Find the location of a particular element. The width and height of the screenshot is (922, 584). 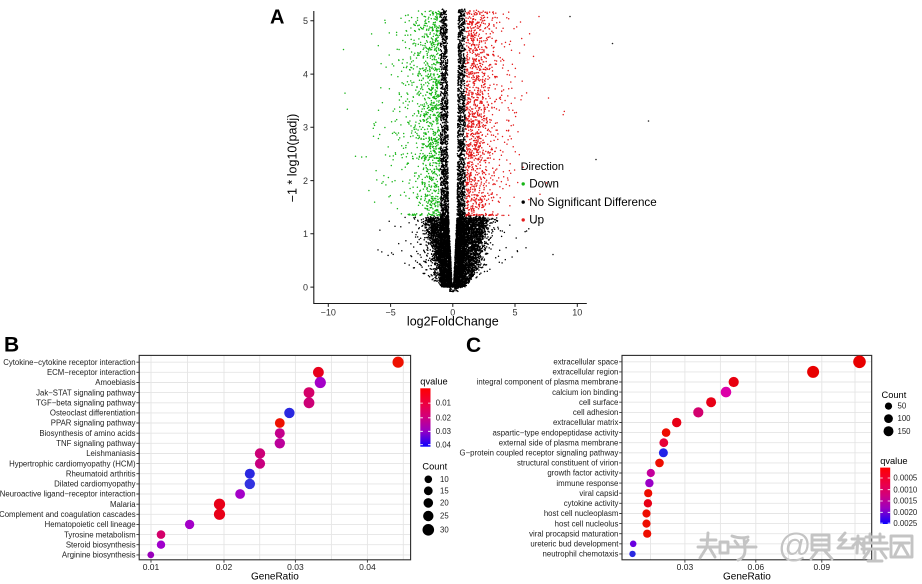

svg-text: 25 is located at coordinates (444, 516).